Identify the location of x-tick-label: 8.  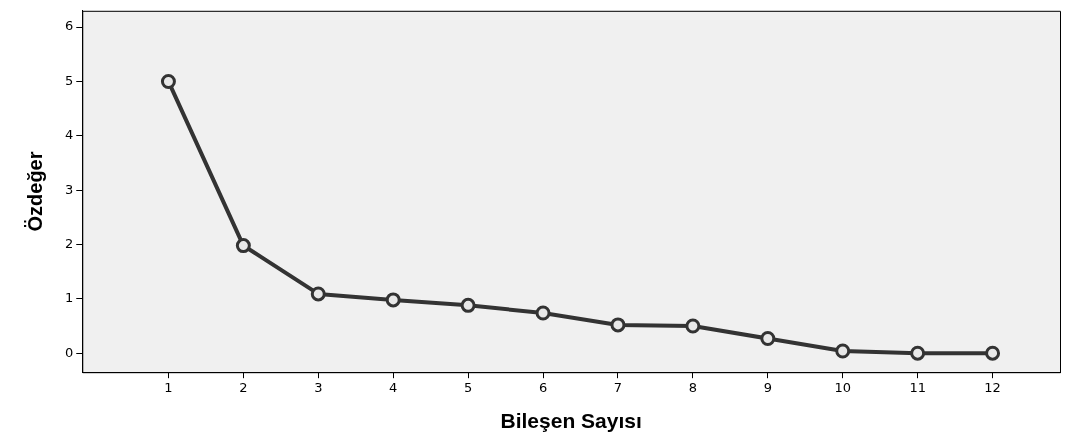
(693, 388).